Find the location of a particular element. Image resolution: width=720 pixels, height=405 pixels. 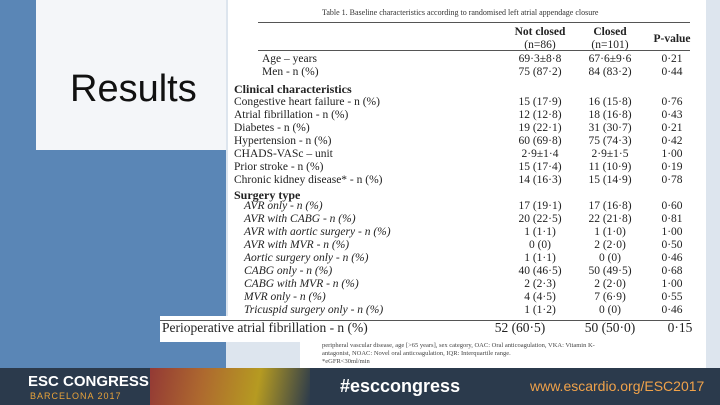

cell-value: 19 (22·1) is located at coordinates (540, 128).